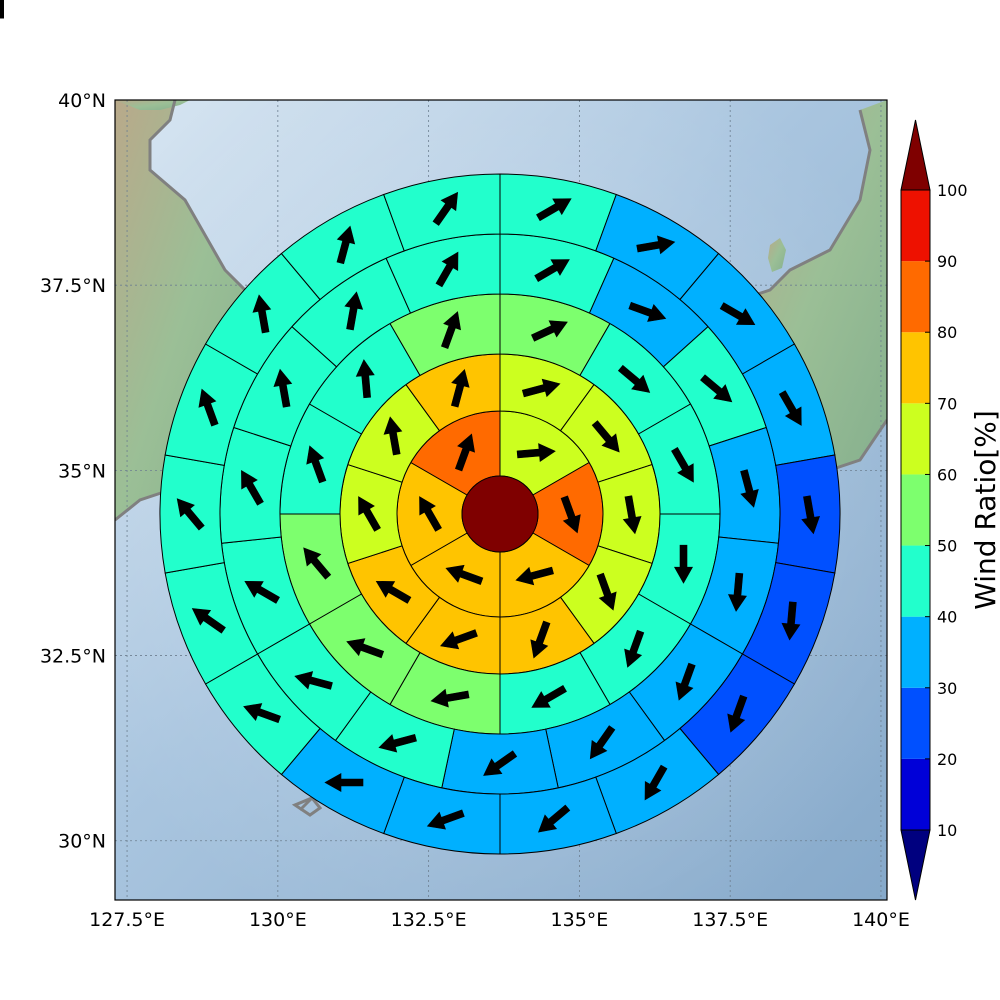  Describe the element at coordinates (73, 286) in the screenshot. I see `latitude-tick-label: 37.5°N` at that location.